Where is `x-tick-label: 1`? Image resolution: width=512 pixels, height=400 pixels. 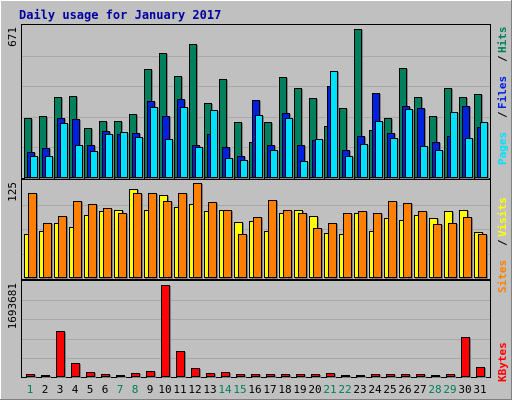 x-tick-label: 1 is located at coordinates (30, 389).